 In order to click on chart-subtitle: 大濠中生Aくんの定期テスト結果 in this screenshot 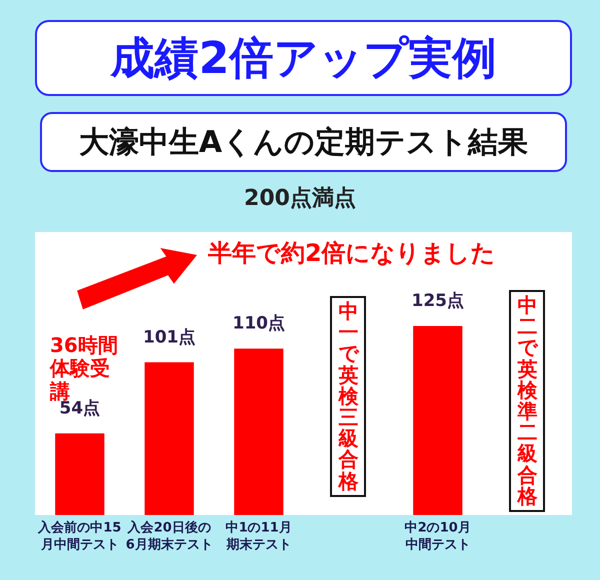, I will do `click(303, 142)`.